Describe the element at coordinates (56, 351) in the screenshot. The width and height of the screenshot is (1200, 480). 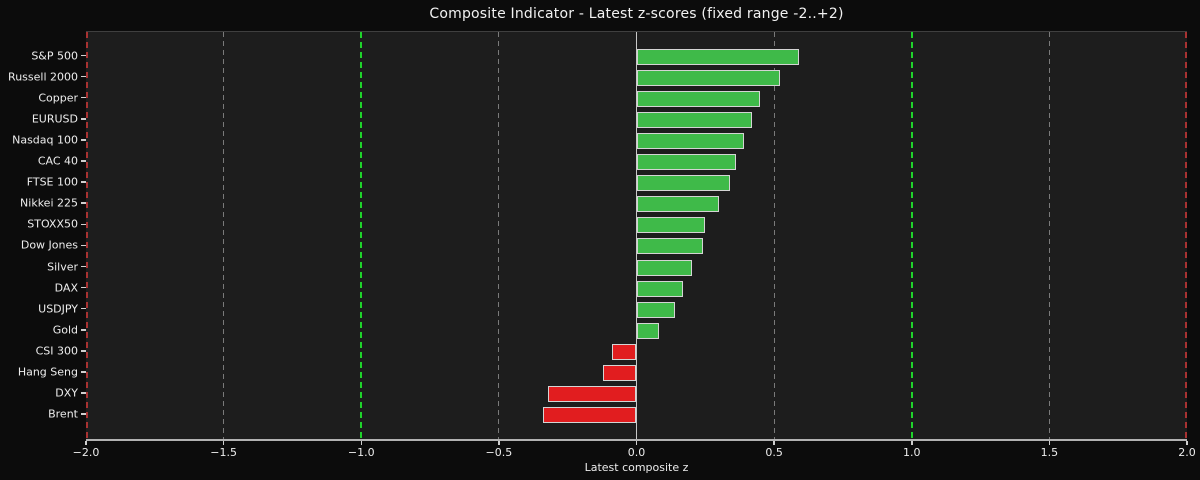
I see `y-tick-label: CSI 300` at that location.